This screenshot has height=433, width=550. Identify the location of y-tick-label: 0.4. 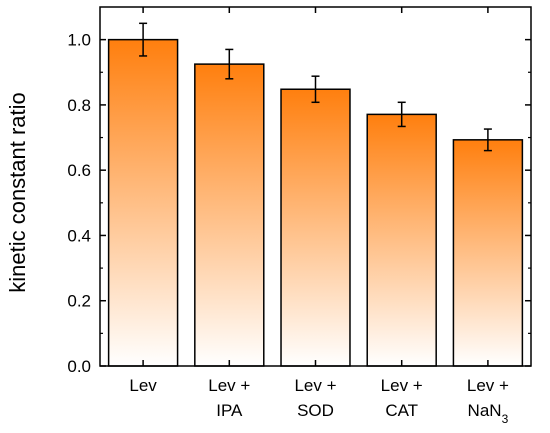
(79, 235).